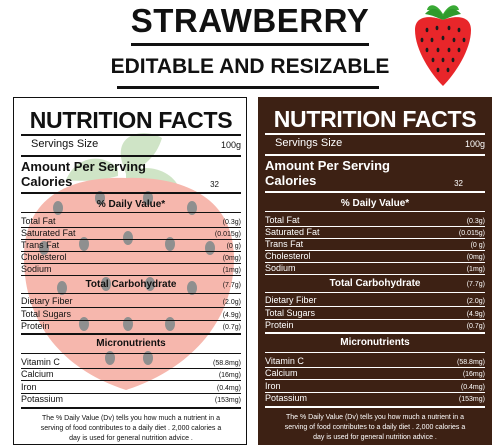 The width and height of the screenshot is (500, 447). What do you see at coordinates (475, 269) in the screenshot?
I see `nutrient-value: (1mg)` at bounding box center [475, 269].